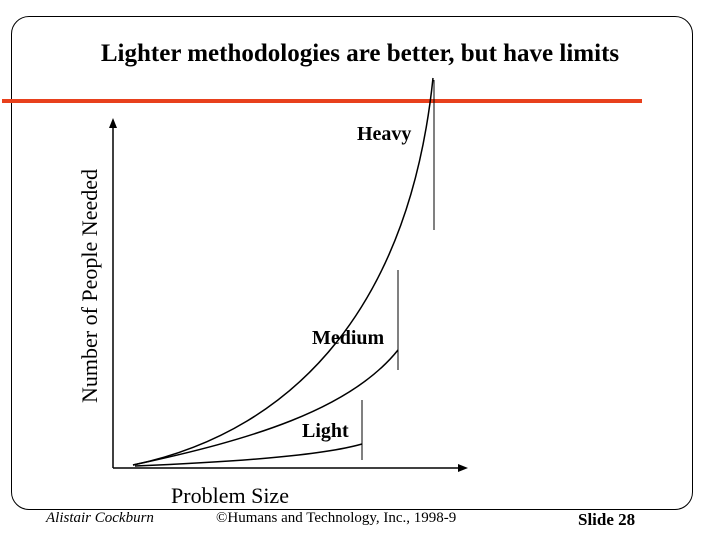  What do you see at coordinates (248, 455) in the screenshot?
I see `light-curve` at bounding box center [248, 455].